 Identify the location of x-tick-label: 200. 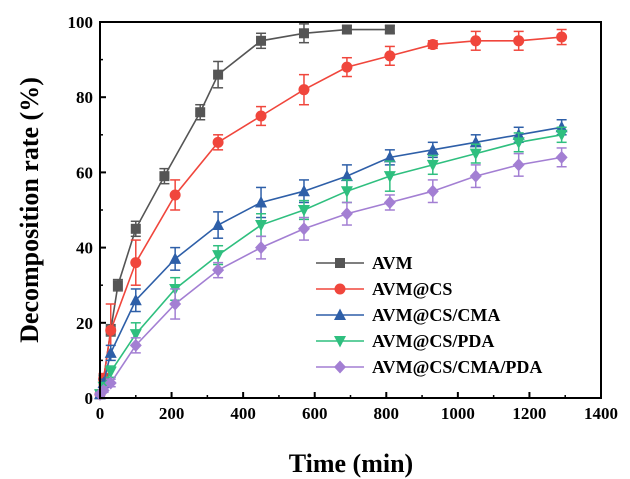
(172, 413).